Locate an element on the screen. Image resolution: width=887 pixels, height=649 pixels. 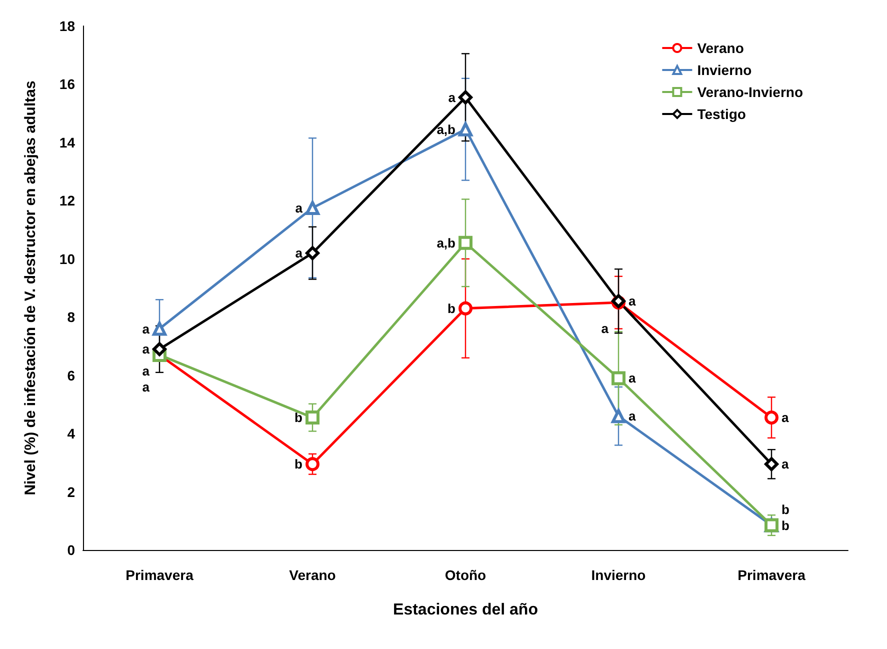
y-tick-label: 10 is located at coordinates (67, 258).